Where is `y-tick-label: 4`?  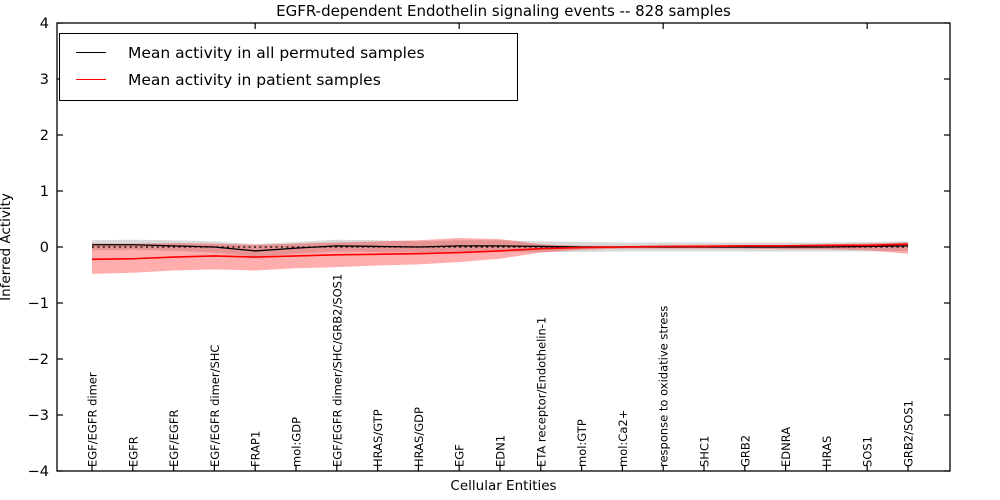
y-tick-label: 4 is located at coordinates (44, 24).